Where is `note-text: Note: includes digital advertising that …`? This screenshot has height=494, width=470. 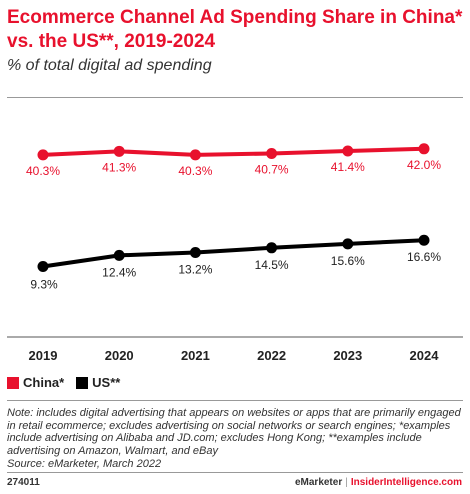 note-text: Note: includes digital advertising that … is located at coordinates (234, 432).